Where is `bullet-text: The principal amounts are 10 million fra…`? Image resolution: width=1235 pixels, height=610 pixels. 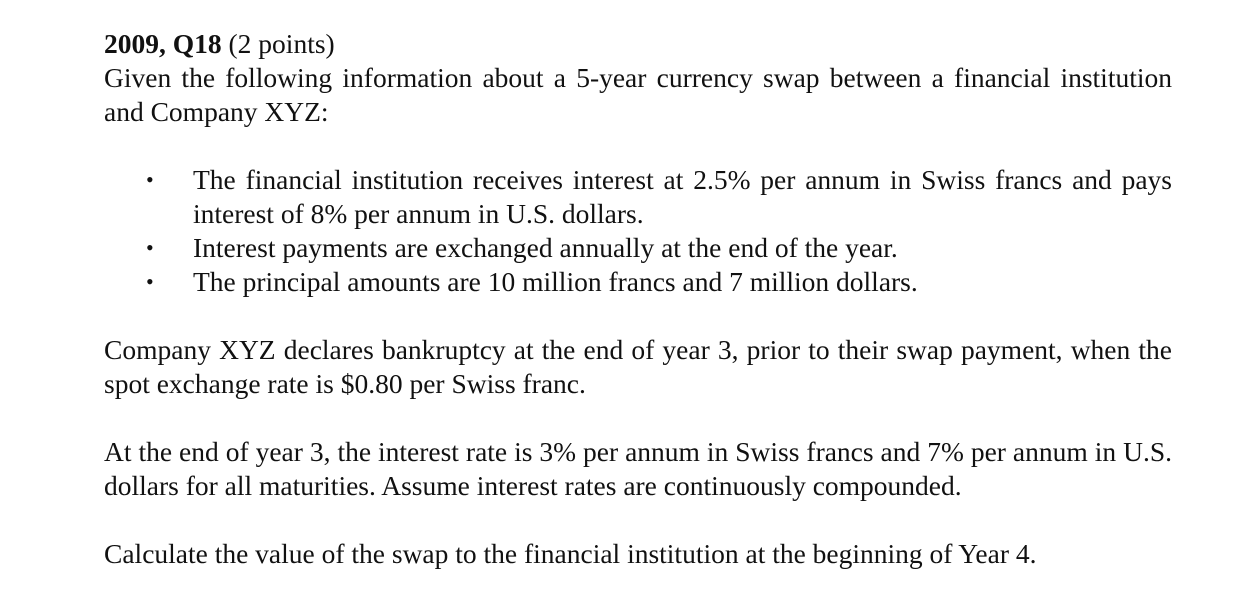
bullet-text: The principal amounts are 10 million fra… is located at coordinates (555, 281).